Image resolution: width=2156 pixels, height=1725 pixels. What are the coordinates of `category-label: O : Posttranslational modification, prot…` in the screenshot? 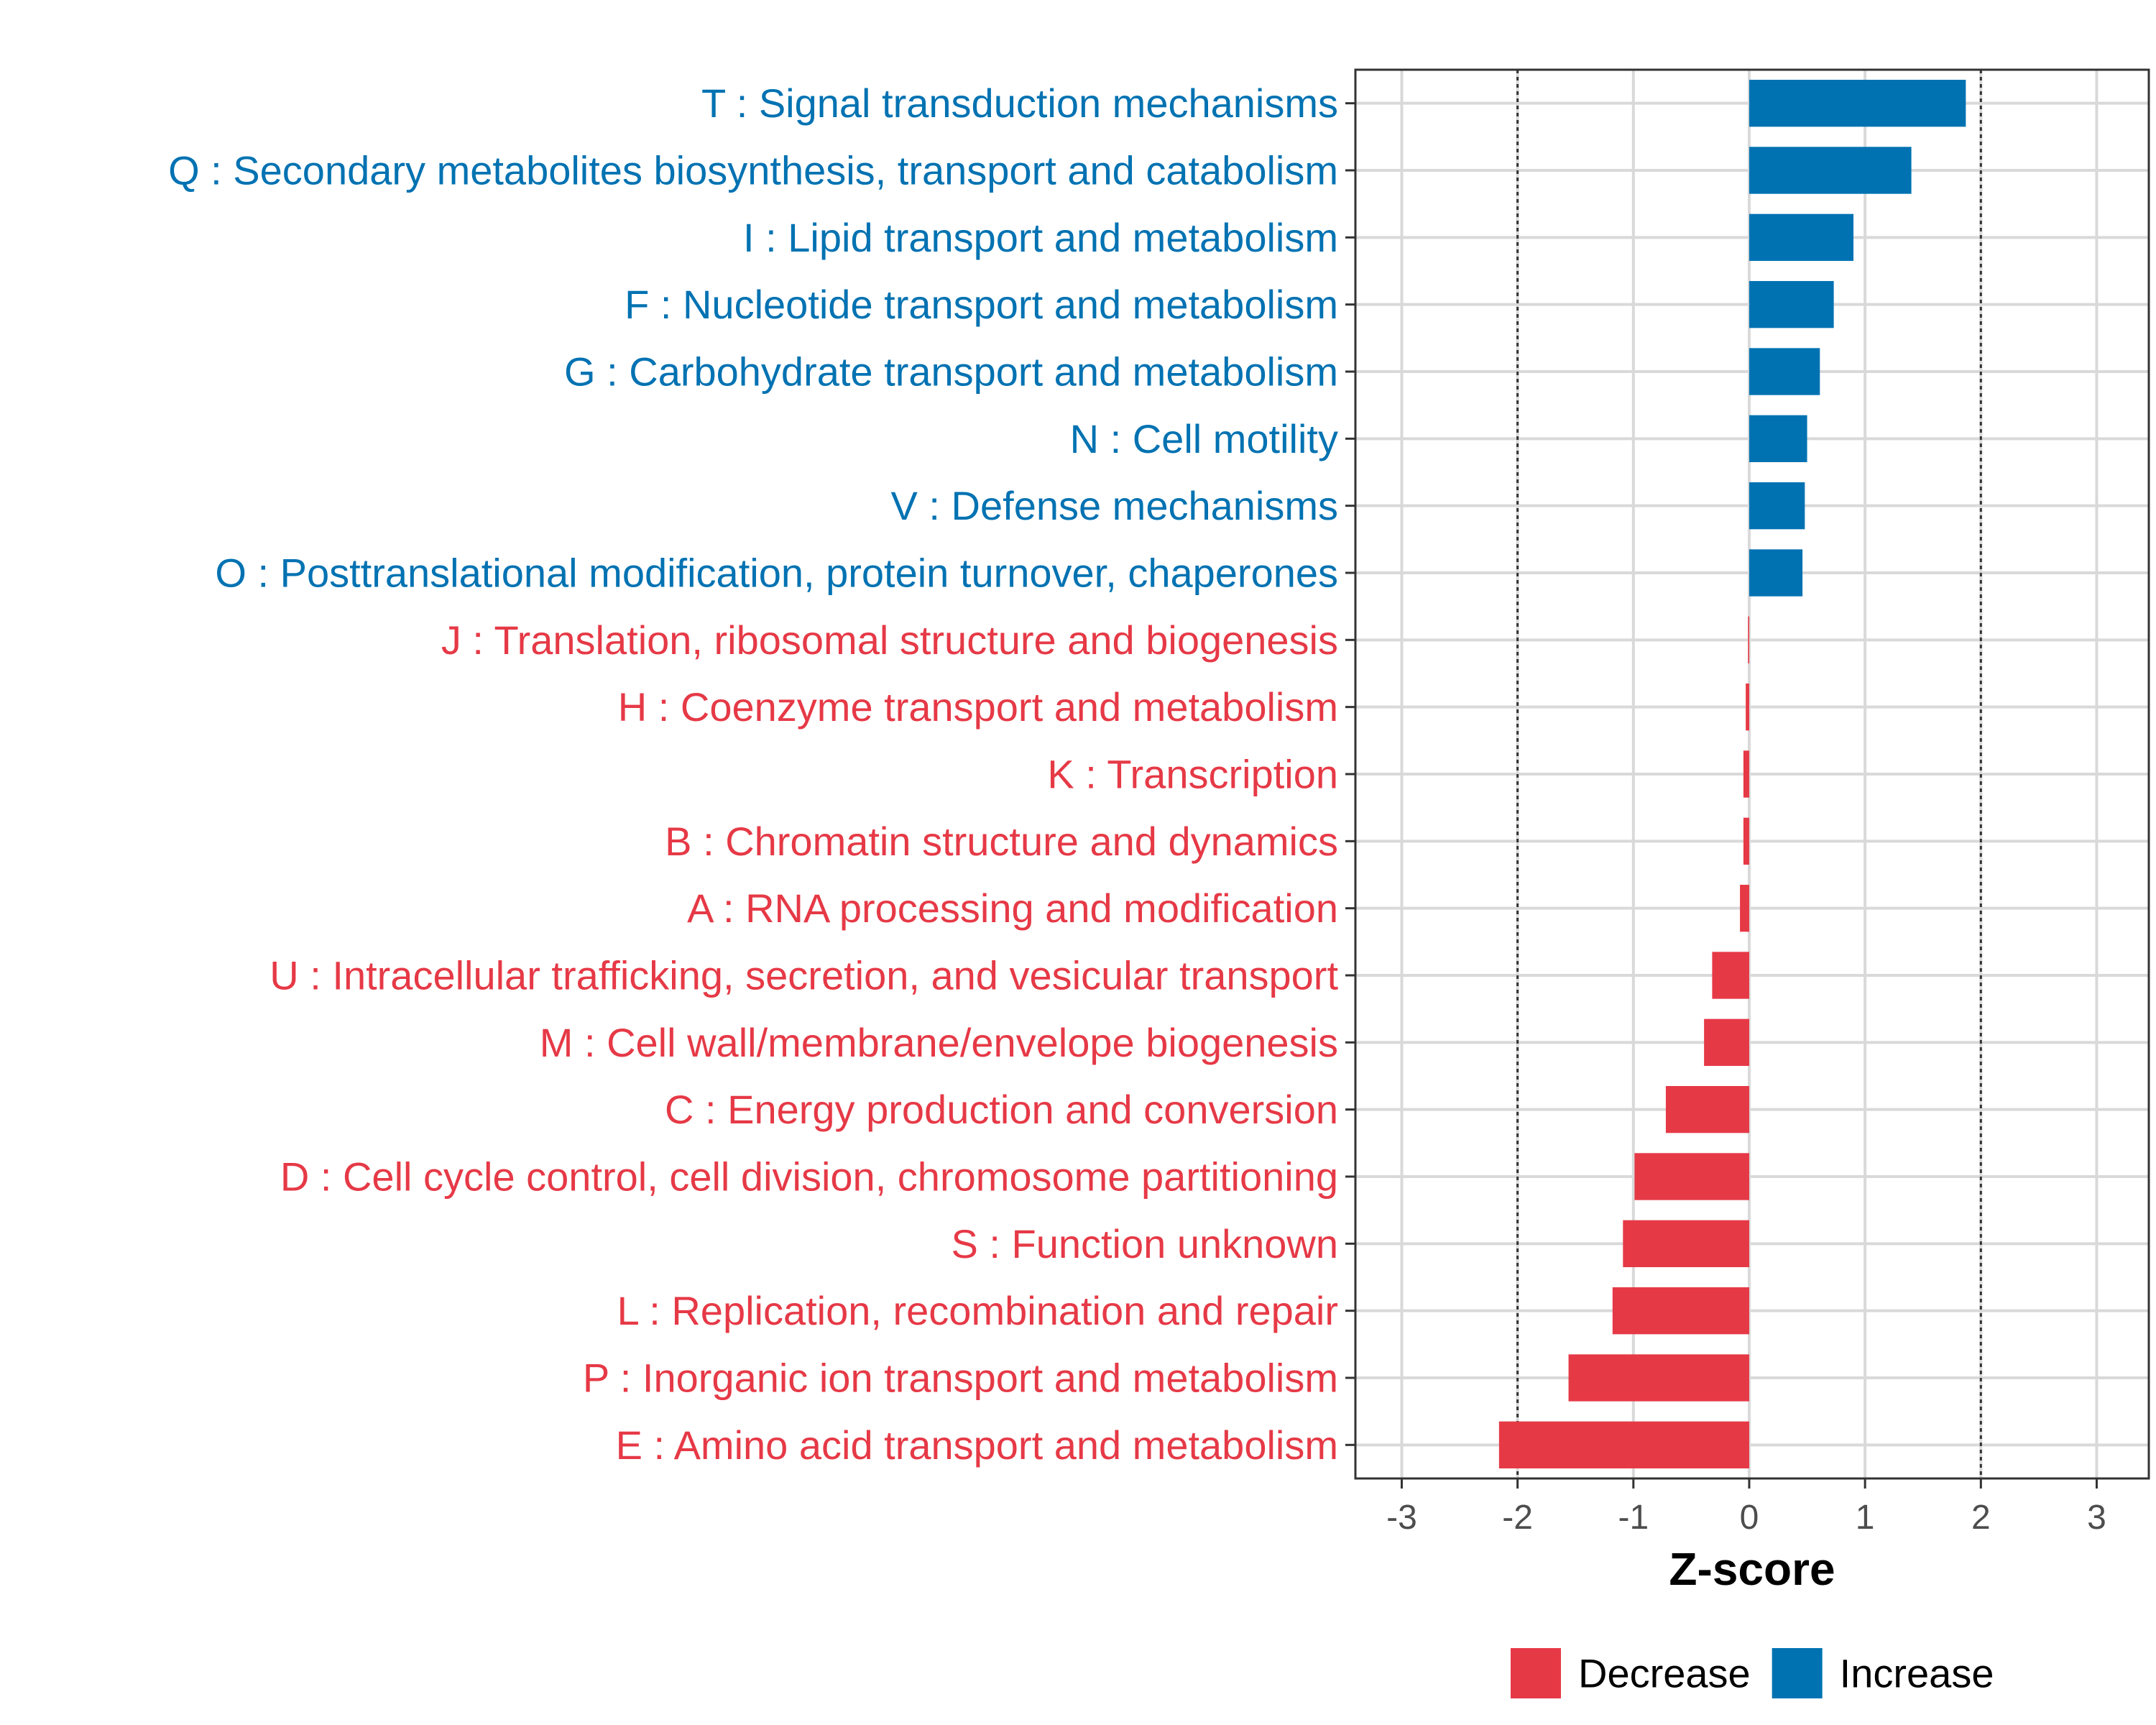 It's located at (777, 573).